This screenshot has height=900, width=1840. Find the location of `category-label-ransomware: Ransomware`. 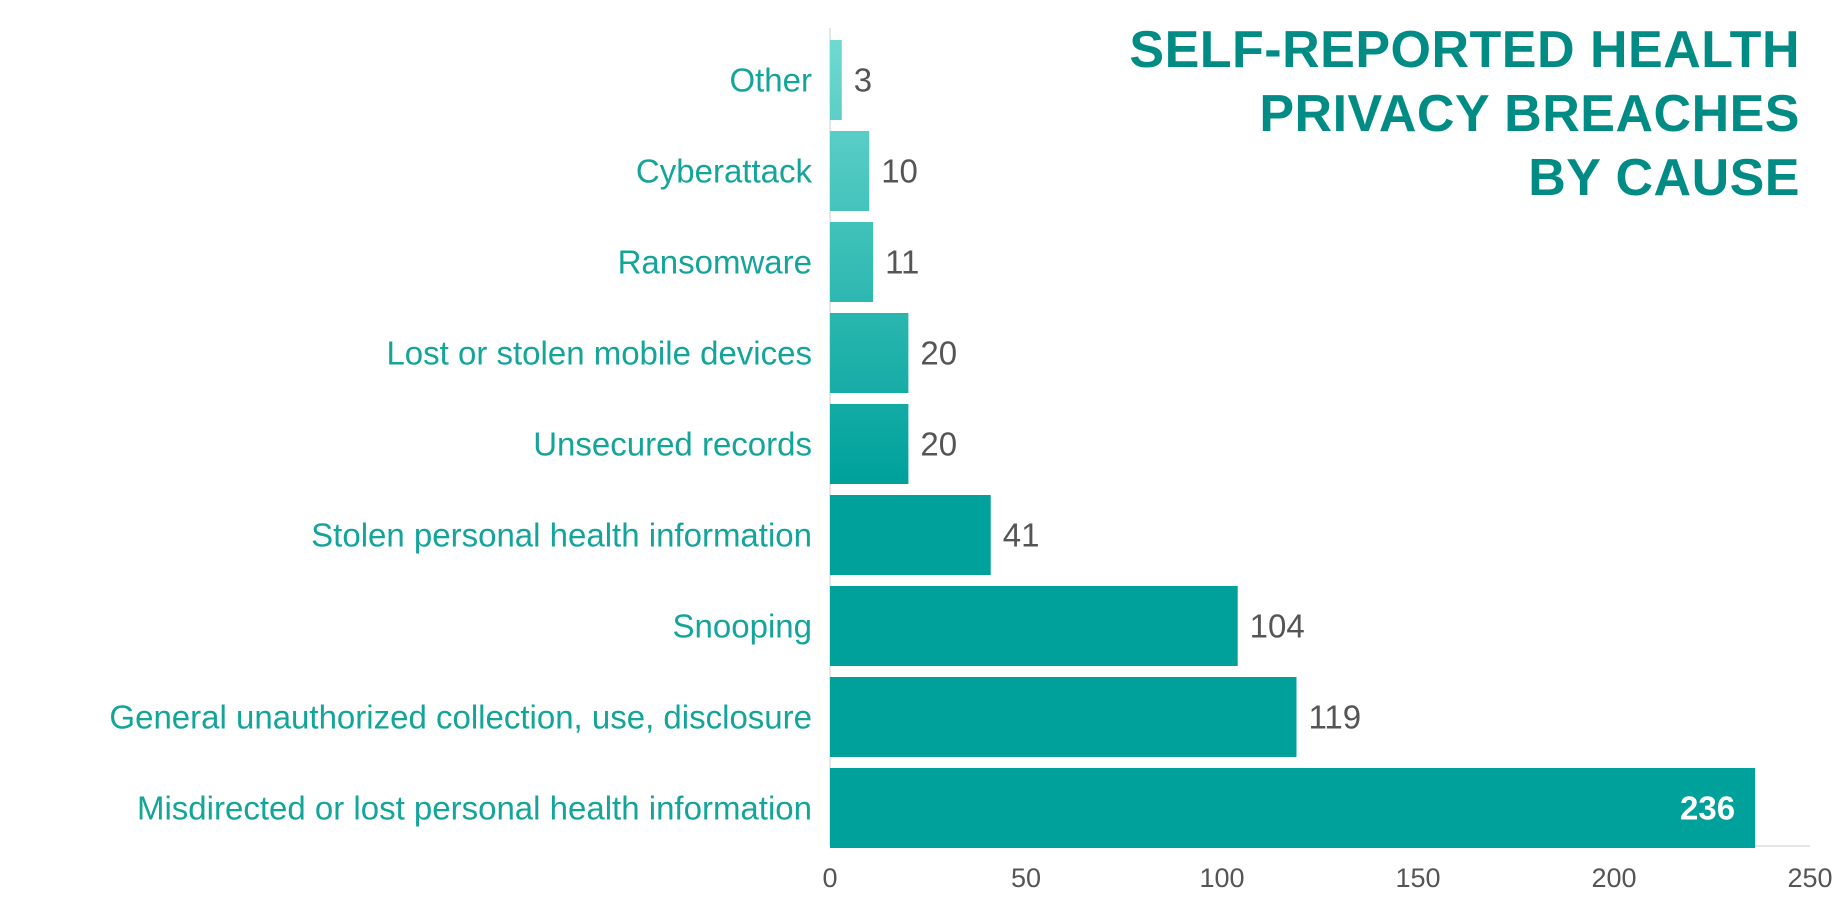

category-label-ransomware: Ransomware is located at coordinates (715, 262).